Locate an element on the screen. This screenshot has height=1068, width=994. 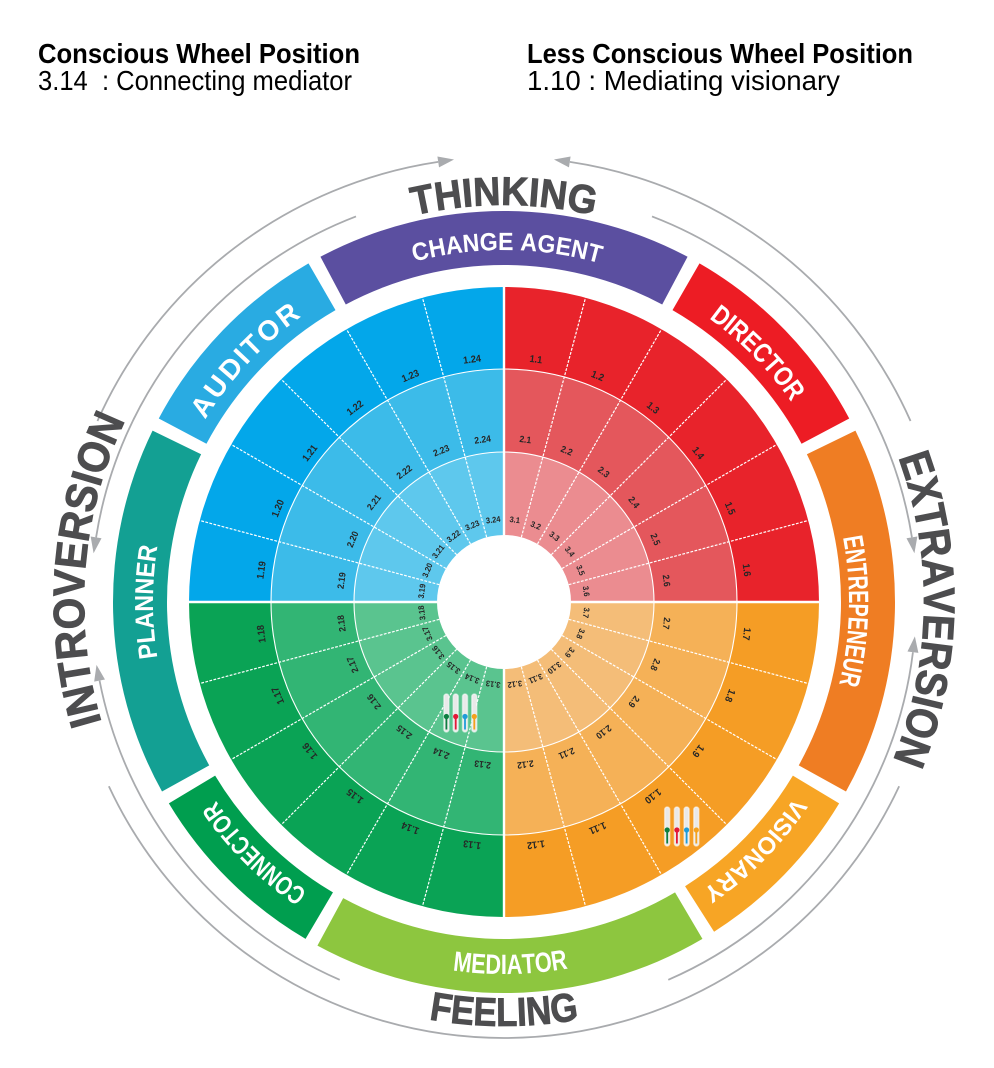
svg-text: 1.19 is located at coordinates (262, 570).